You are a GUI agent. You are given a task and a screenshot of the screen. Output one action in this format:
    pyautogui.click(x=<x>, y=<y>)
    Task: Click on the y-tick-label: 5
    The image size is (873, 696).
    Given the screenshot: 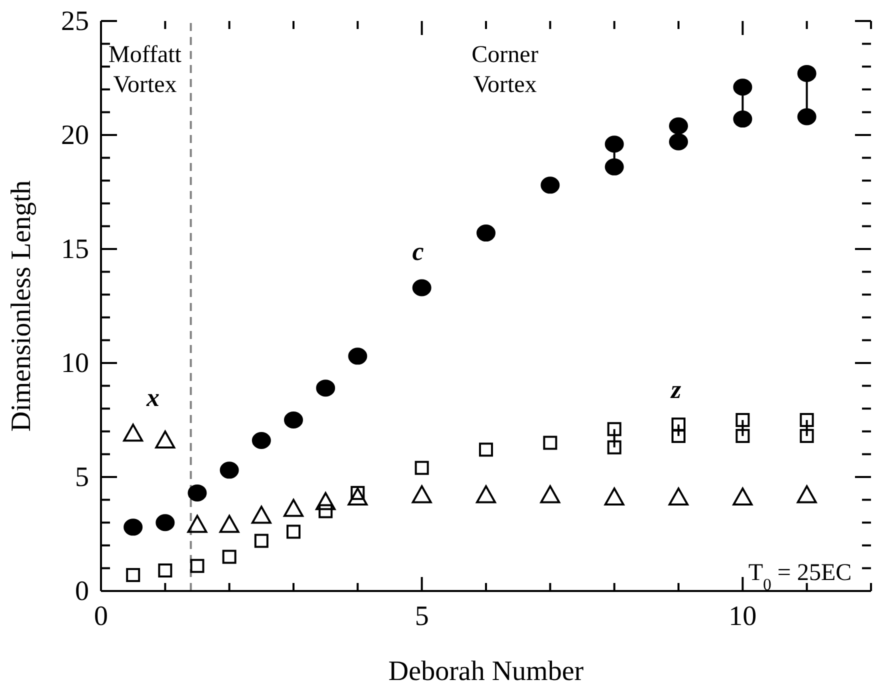 What is the action you would take?
    pyautogui.click(x=82, y=477)
    